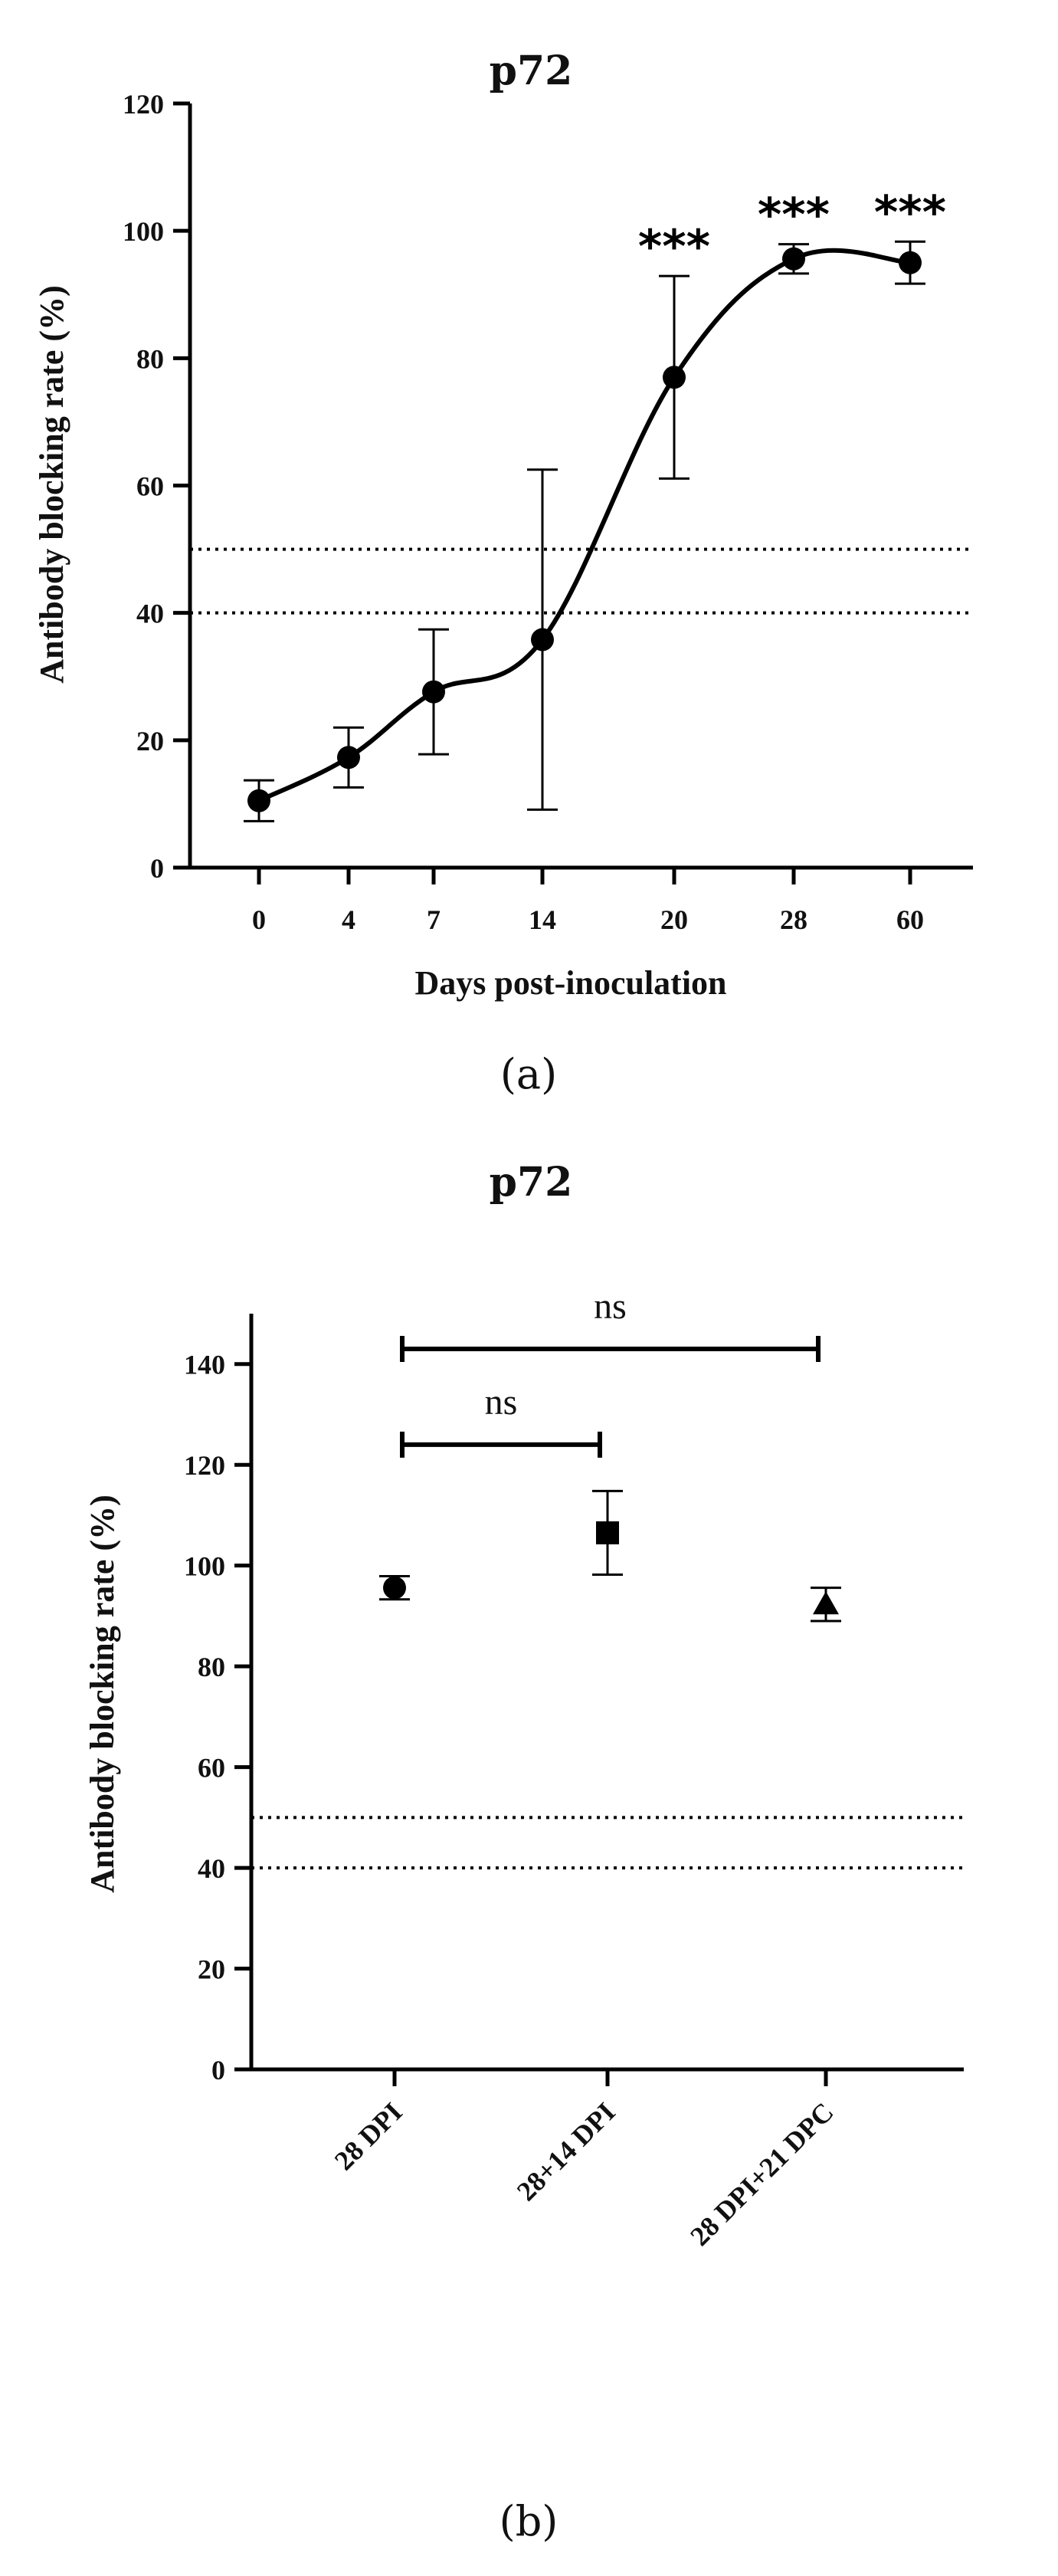  What do you see at coordinates (150, 486) in the screenshot?
I see `panel-a-y-tick-label: 60` at bounding box center [150, 486].